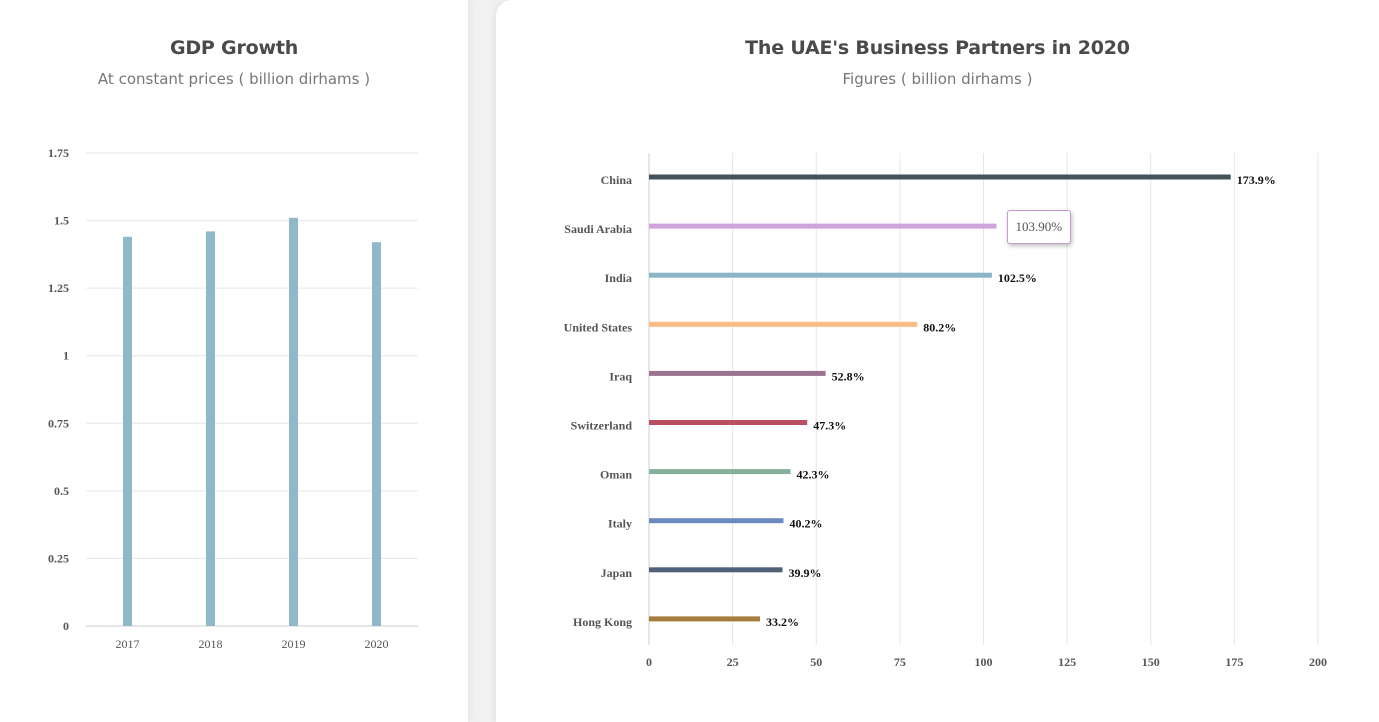 Image resolution: width=1379 pixels, height=722 pixels. What do you see at coordinates (939, 327) in the screenshot?
I see `data-label: 80.2%` at bounding box center [939, 327].